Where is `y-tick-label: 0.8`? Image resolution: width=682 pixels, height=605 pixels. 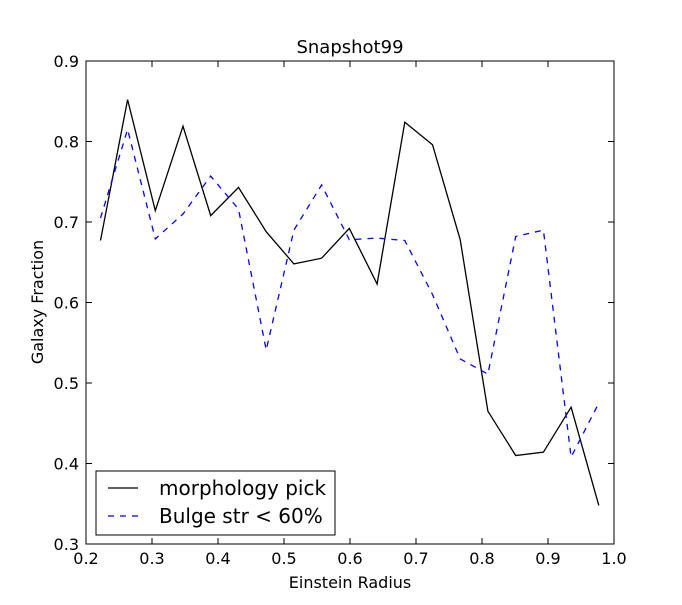
y-tick-label: 0.8 is located at coordinates (66, 142).